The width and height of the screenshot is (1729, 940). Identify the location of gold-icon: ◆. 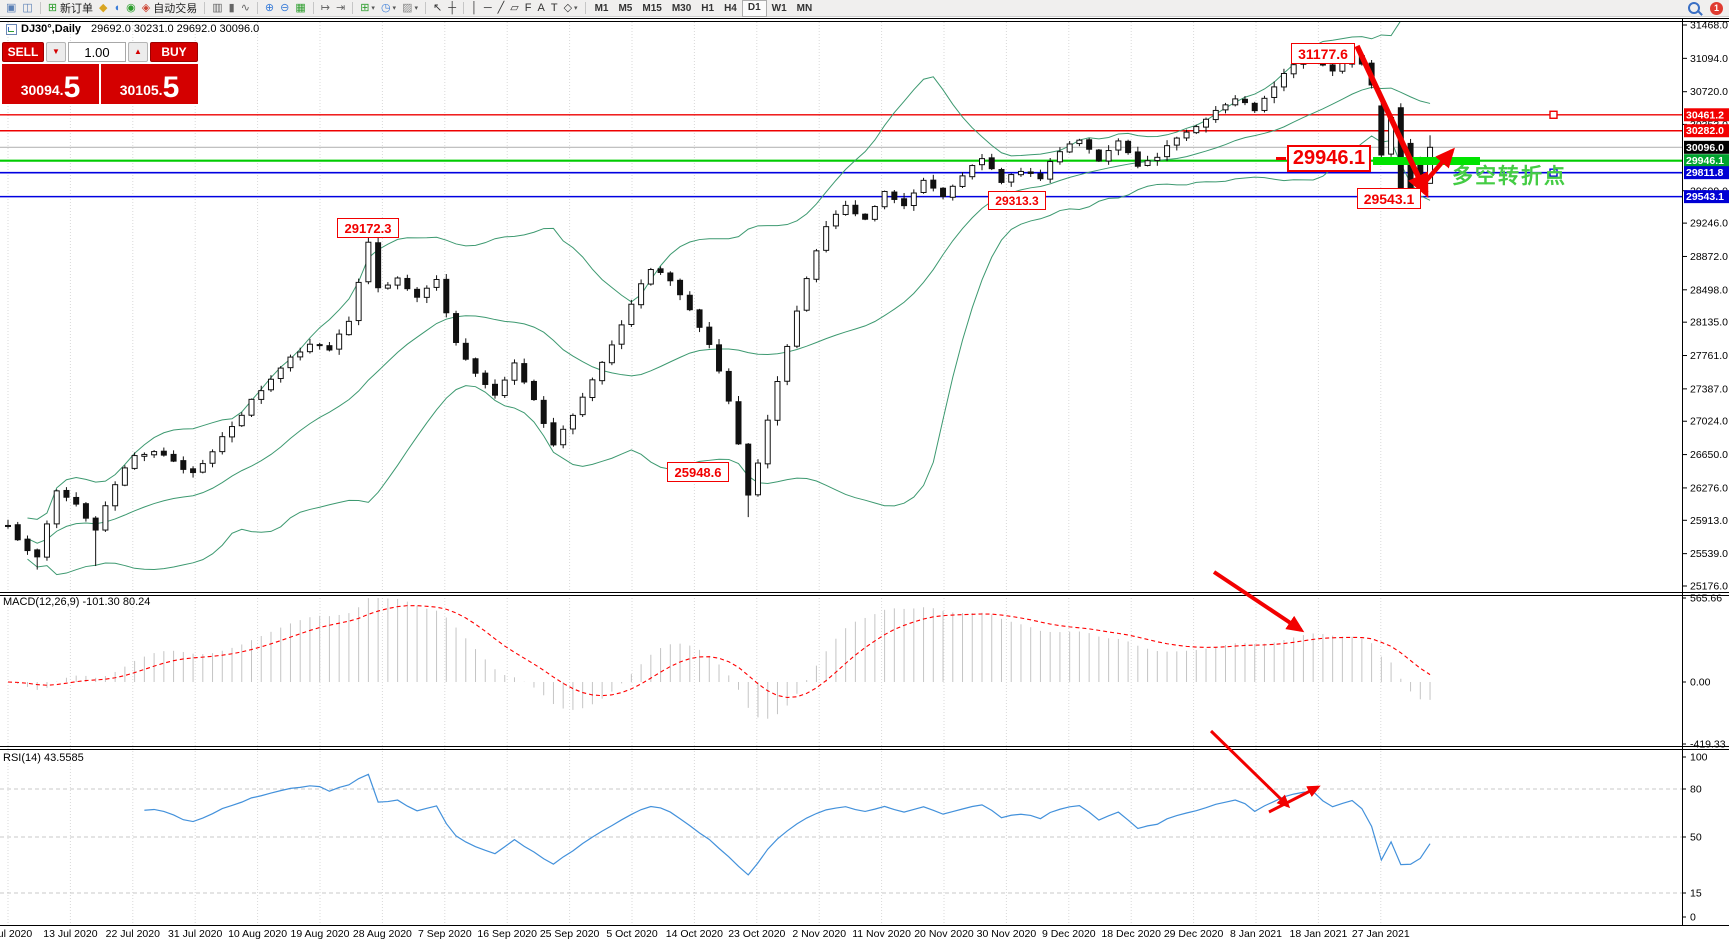
(103, 8).